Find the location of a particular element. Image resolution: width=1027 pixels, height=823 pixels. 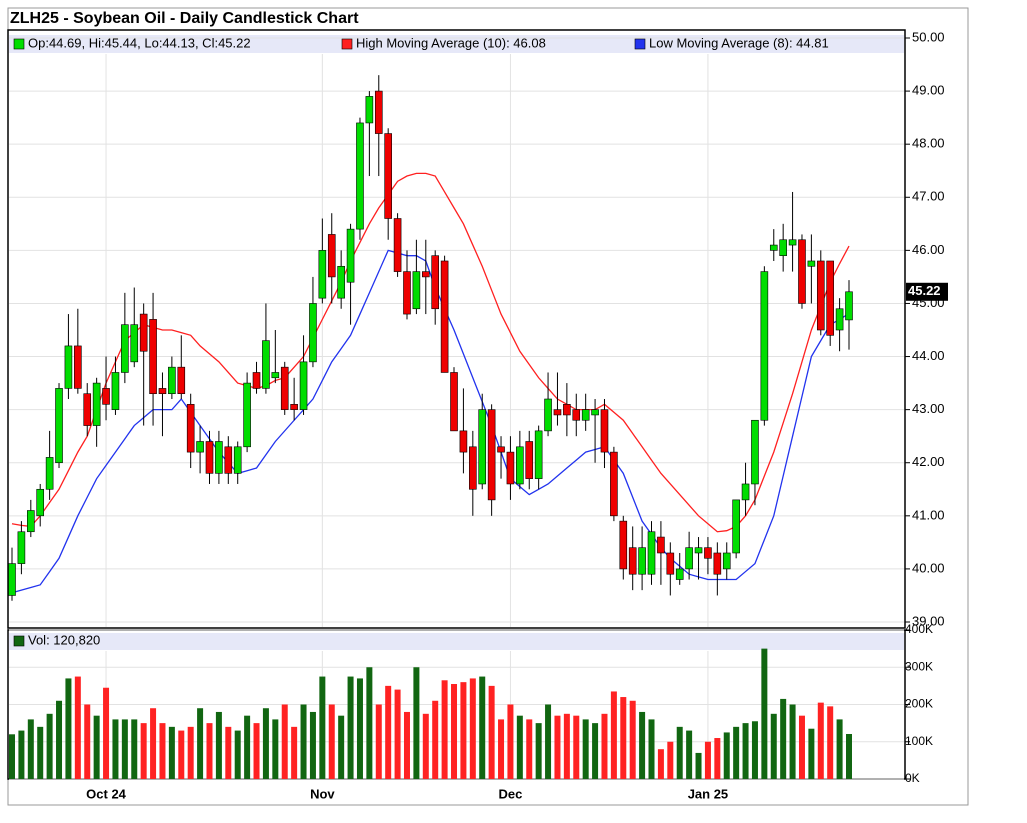

y-tick-label: 49.00 is located at coordinates (928, 90).